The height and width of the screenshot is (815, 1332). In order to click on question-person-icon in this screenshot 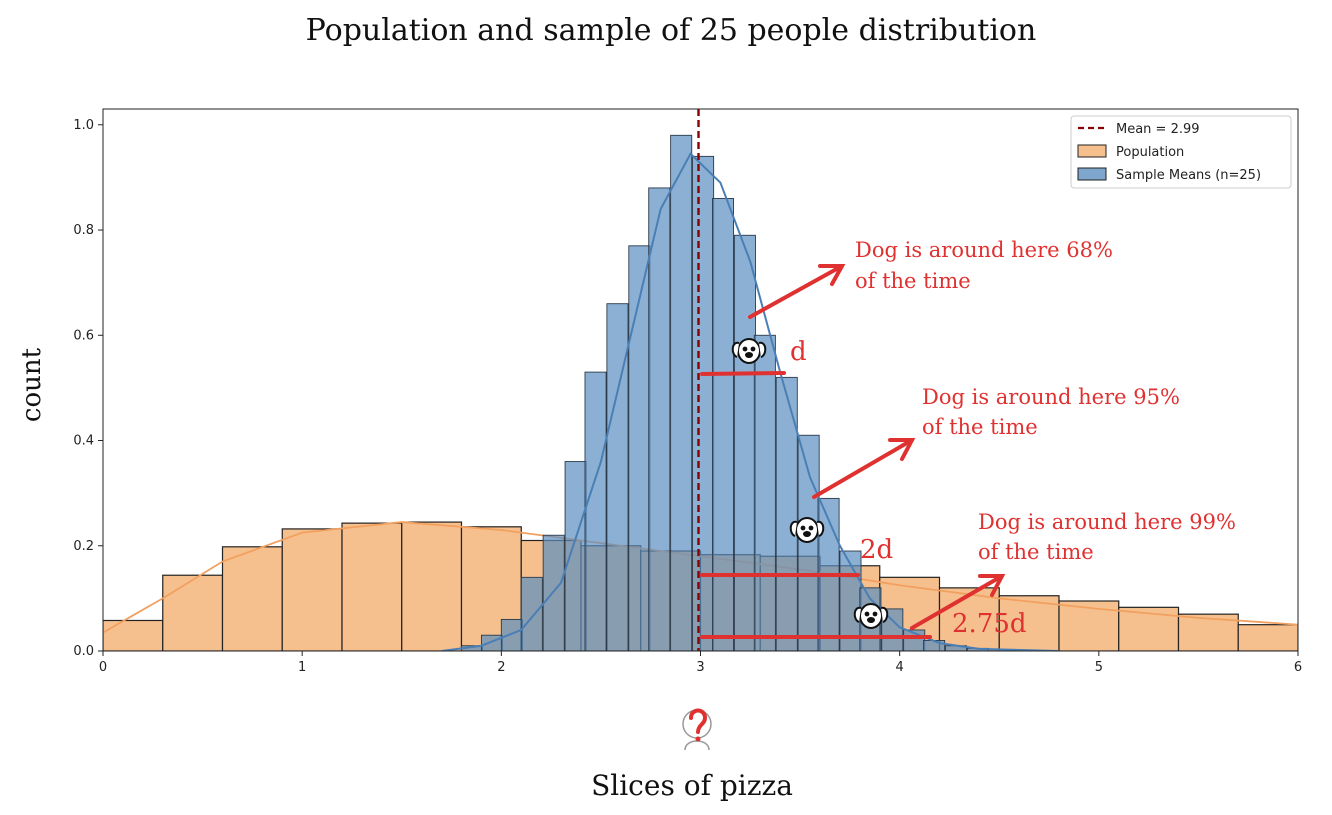, I will do `click(697, 729)`.